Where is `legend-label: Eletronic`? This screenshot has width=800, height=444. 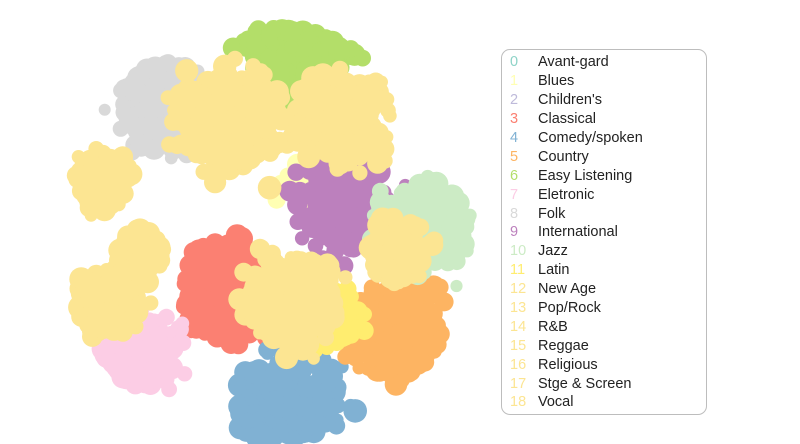
legend-label: Eletronic is located at coordinates (566, 194).